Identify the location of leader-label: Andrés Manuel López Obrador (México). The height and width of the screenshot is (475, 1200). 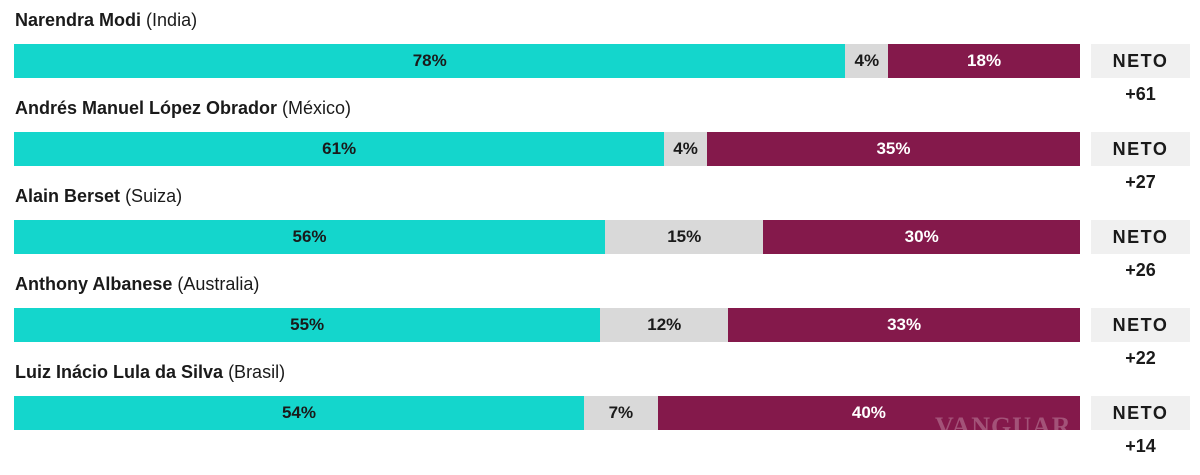
(183, 108).